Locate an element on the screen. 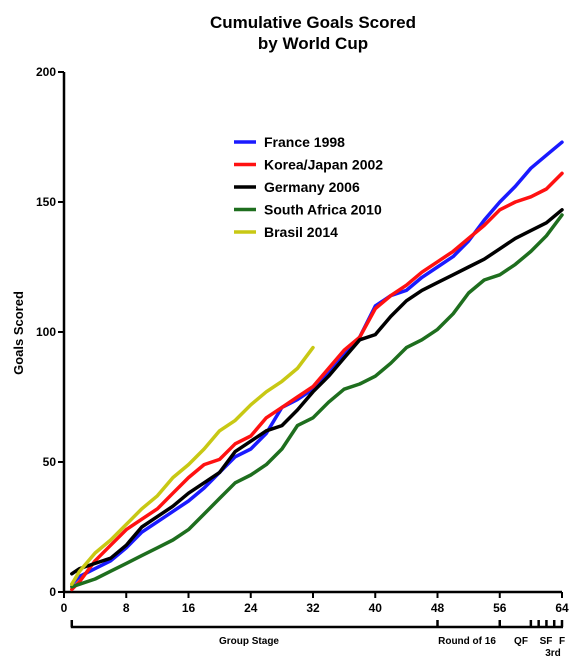 The width and height of the screenshot is (582, 661). legend-label: Korea/Japan 2002 is located at coordinates (323, 165).